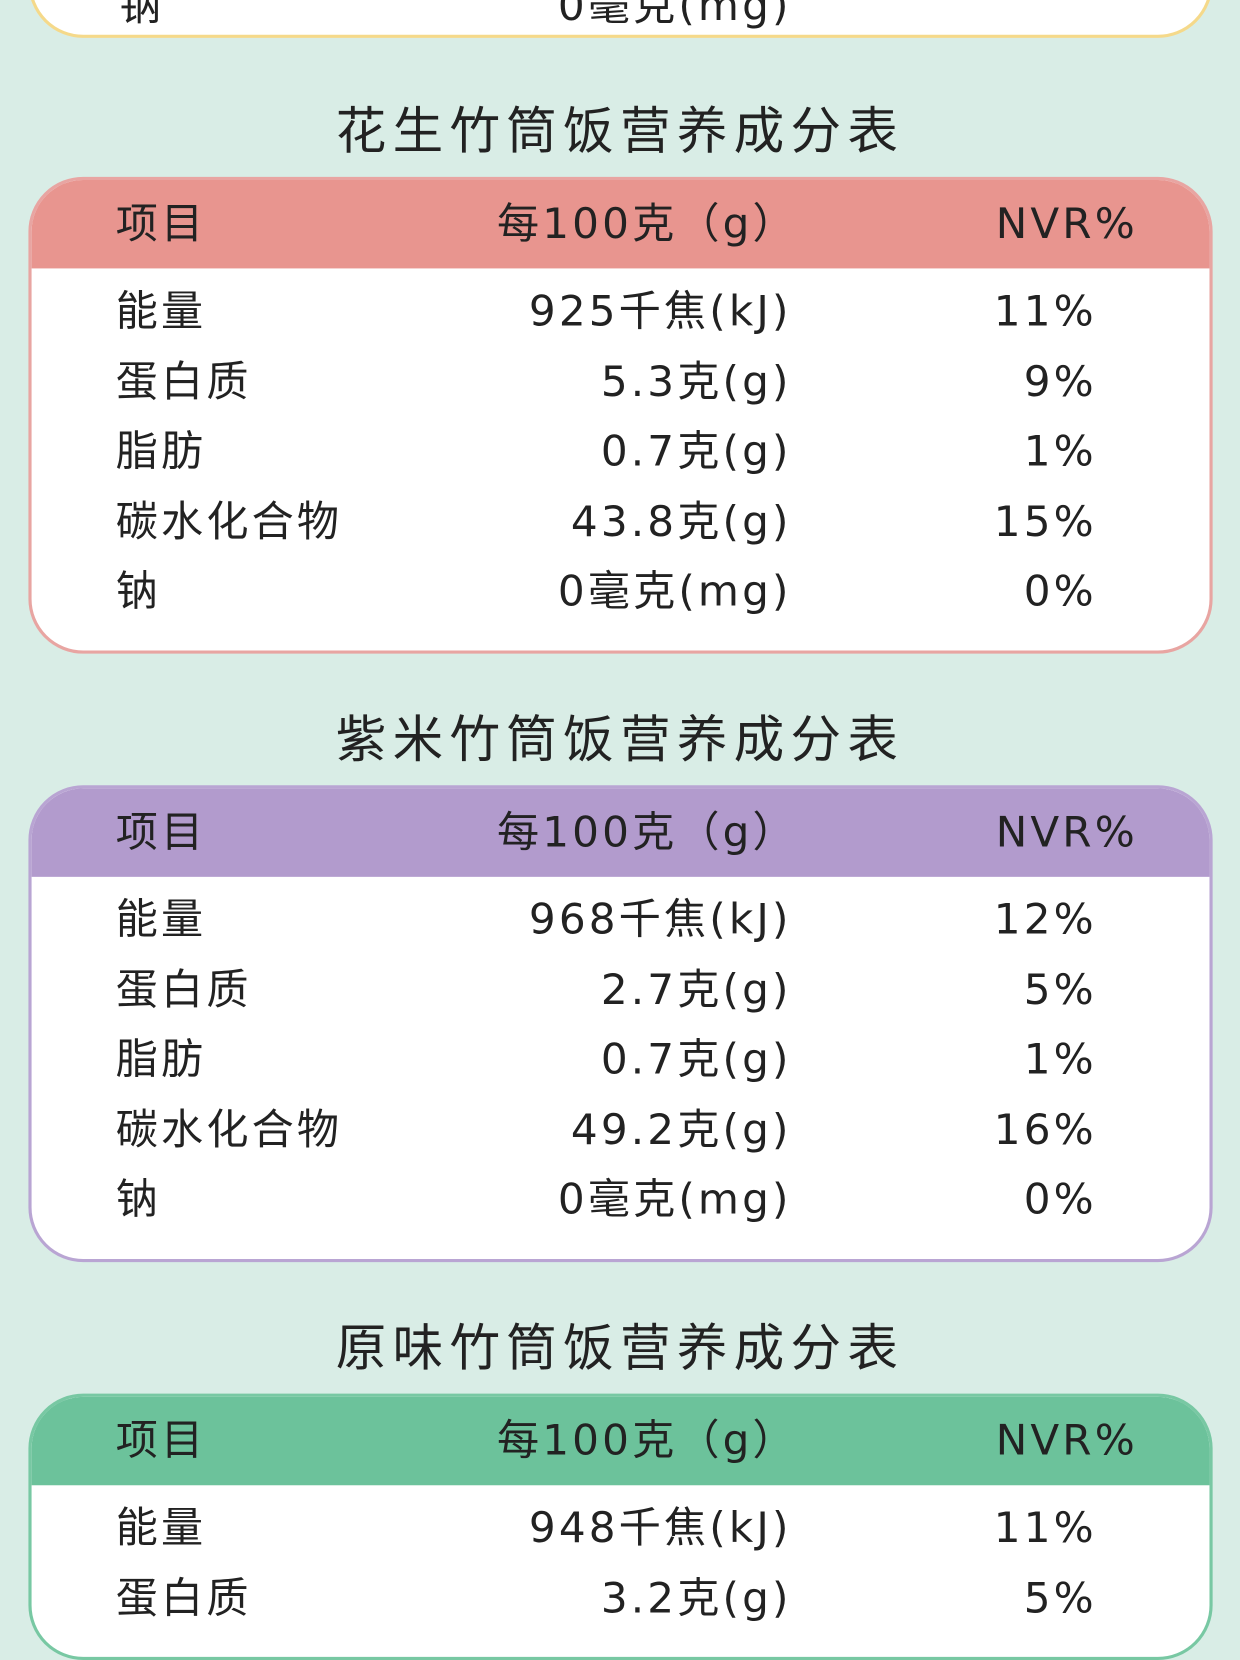 Image resolution: width=1240 pixels, height=1660 pixels. Describe the element at coordinates (1060, 381) in the screenshot. I see `row-nvr: 9%` at that location.